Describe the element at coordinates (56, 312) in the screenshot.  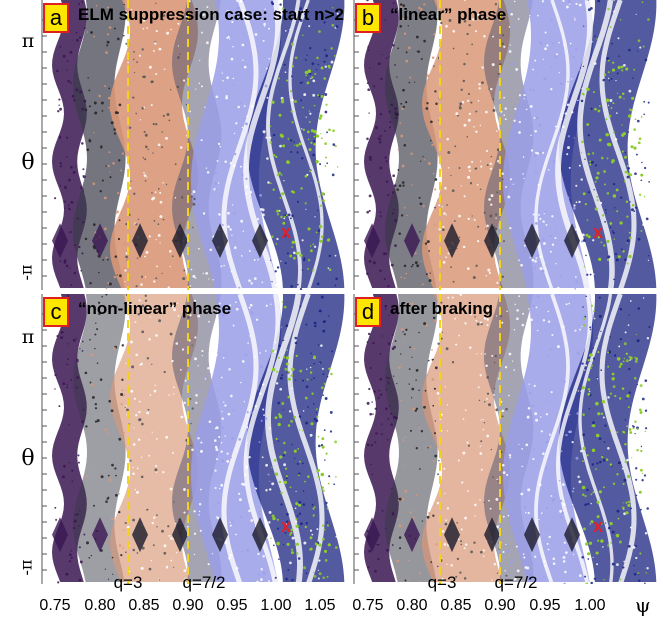
I see `panel-letter-badge-c: c` at that location.